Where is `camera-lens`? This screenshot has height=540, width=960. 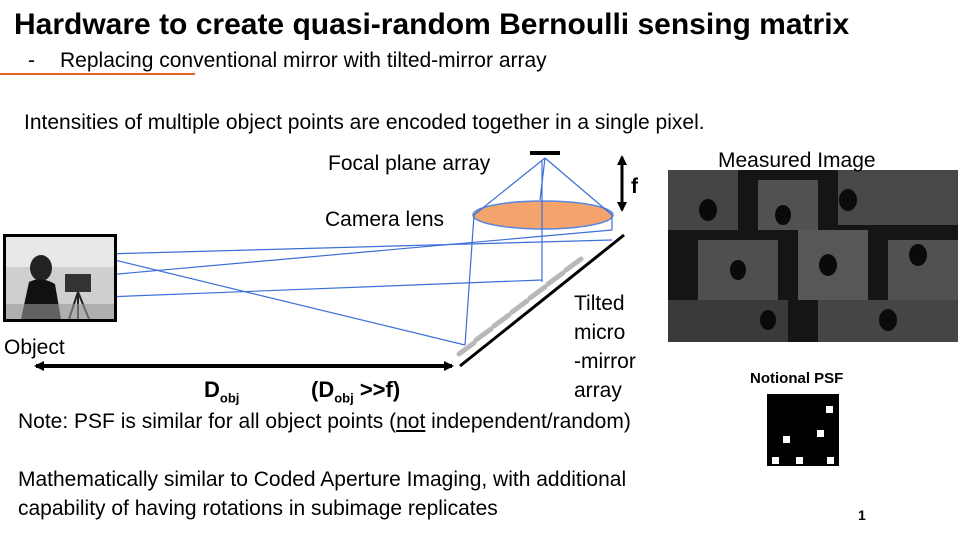 camera-lens is located at coordinates (543, 215).